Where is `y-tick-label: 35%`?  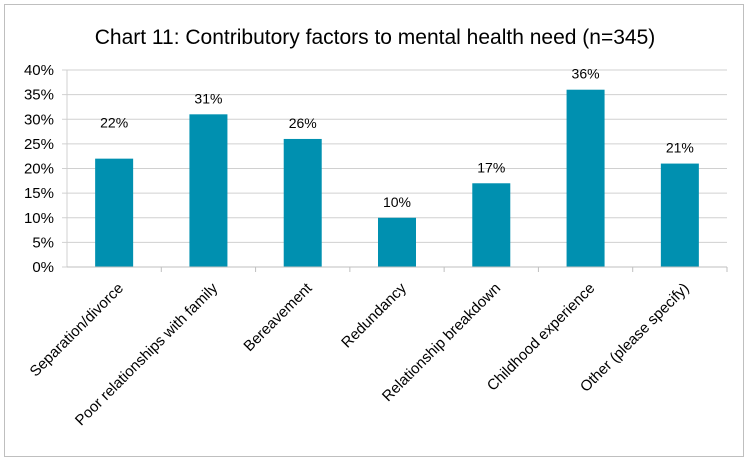
y-tick-label: 35% is located at coordinates (39, 95).